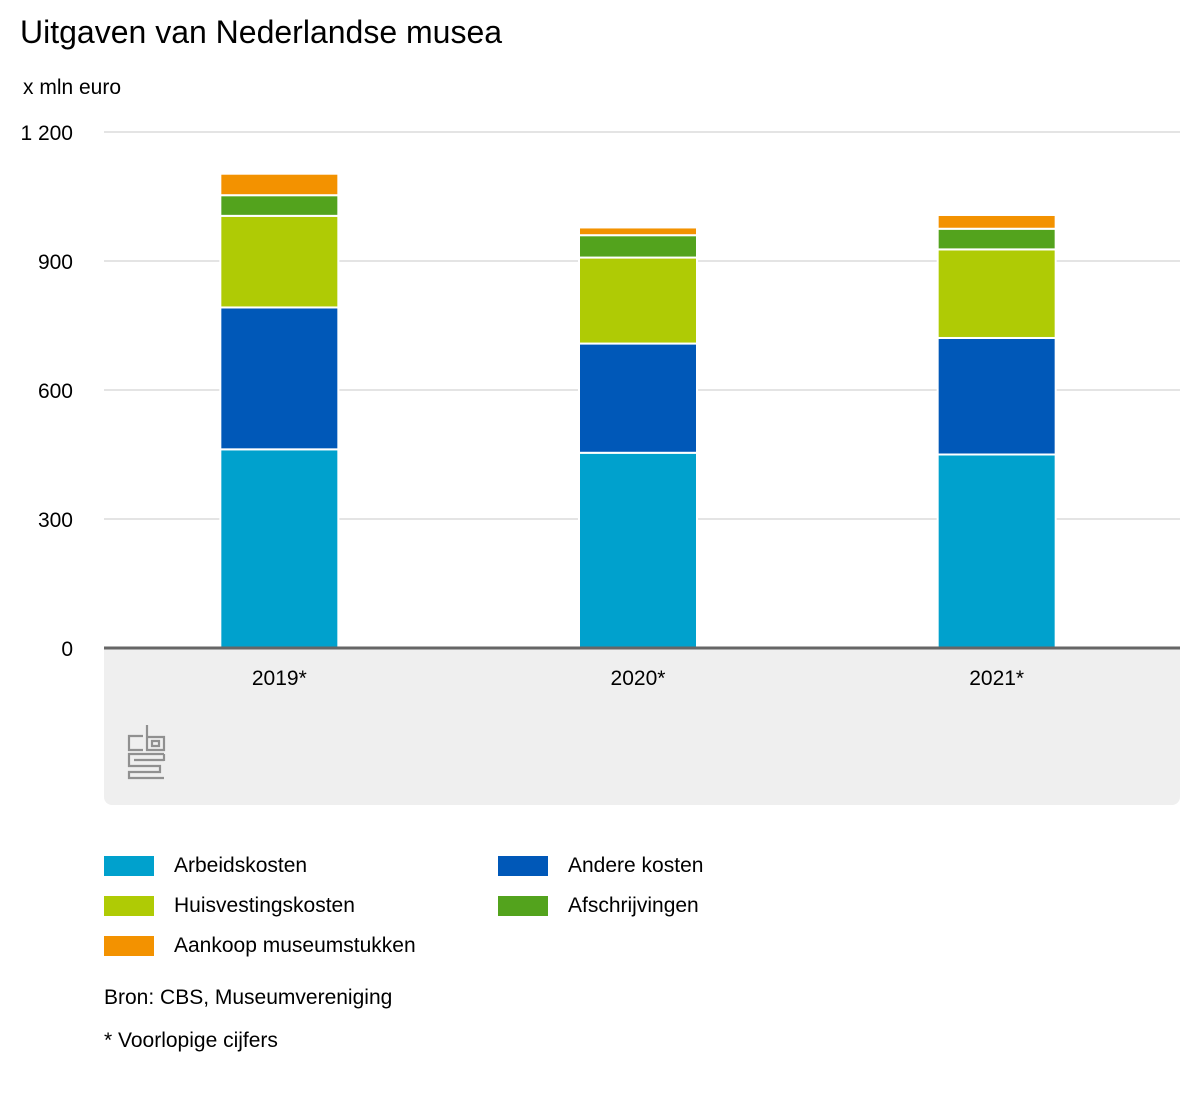  I want to click on y-tick-label: 1 200, so click(46, 133).